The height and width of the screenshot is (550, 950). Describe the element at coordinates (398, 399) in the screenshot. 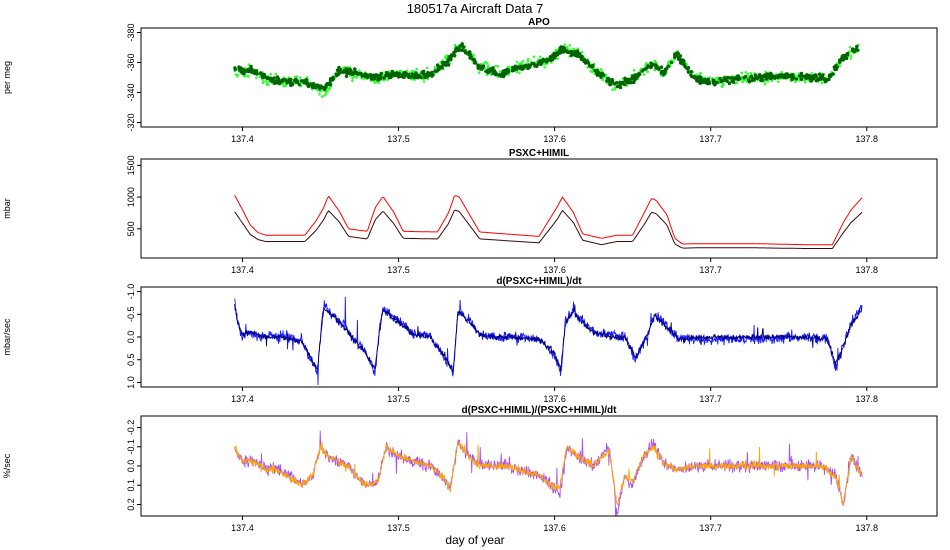

I see `x-tick-label: 137.5` at that location.